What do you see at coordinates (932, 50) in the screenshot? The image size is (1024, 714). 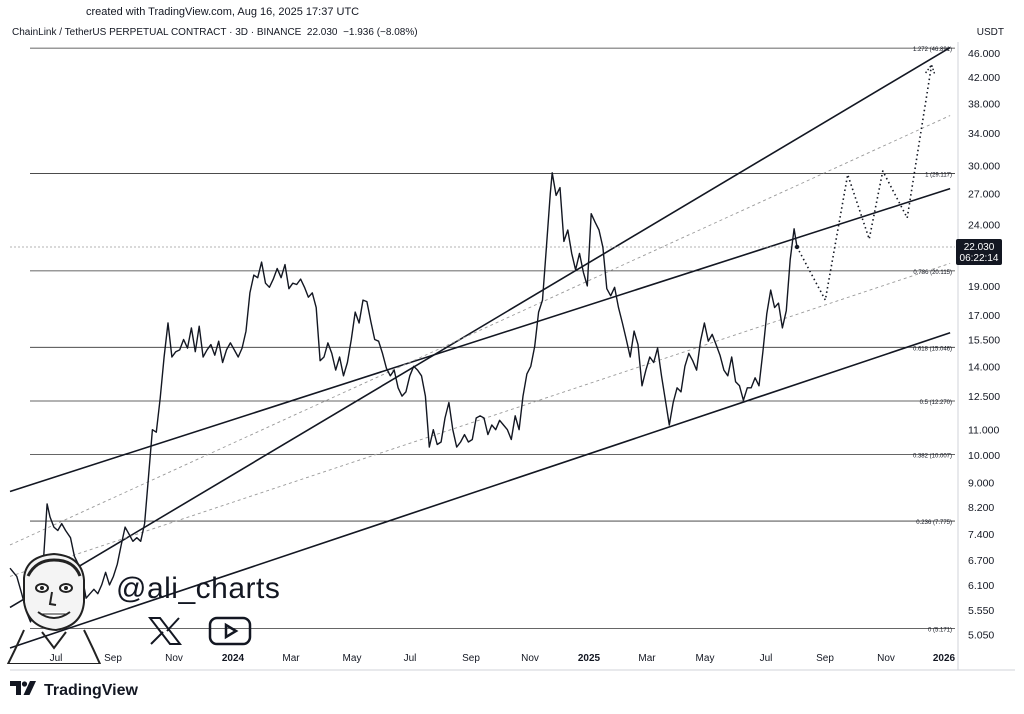 I see `fib-level-label: 1.272 (46.891)` at bounding box center [932, 50].